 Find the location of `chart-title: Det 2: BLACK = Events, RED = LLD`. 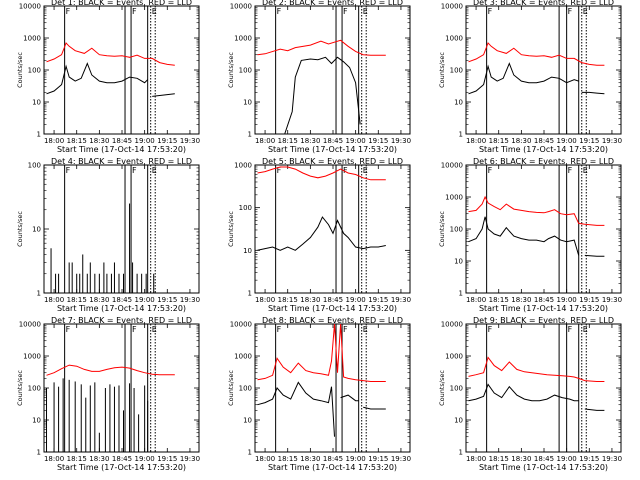

chart-title: Det 2: BLACK = Events, RED = LLD is located at coordinates (332, 3).